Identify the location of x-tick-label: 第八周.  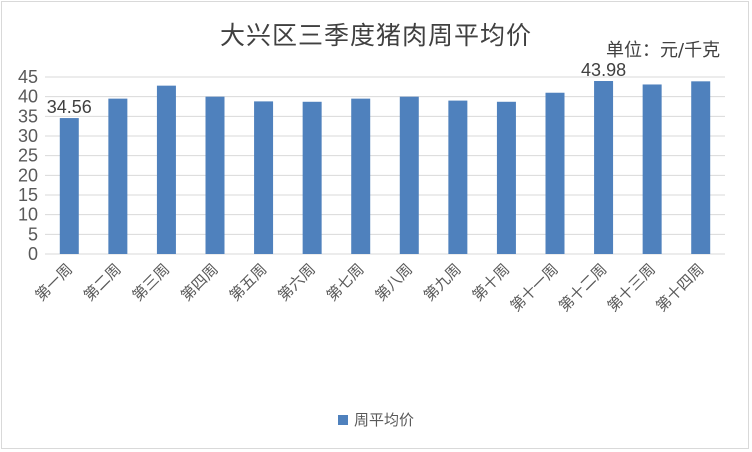
(394, 282).